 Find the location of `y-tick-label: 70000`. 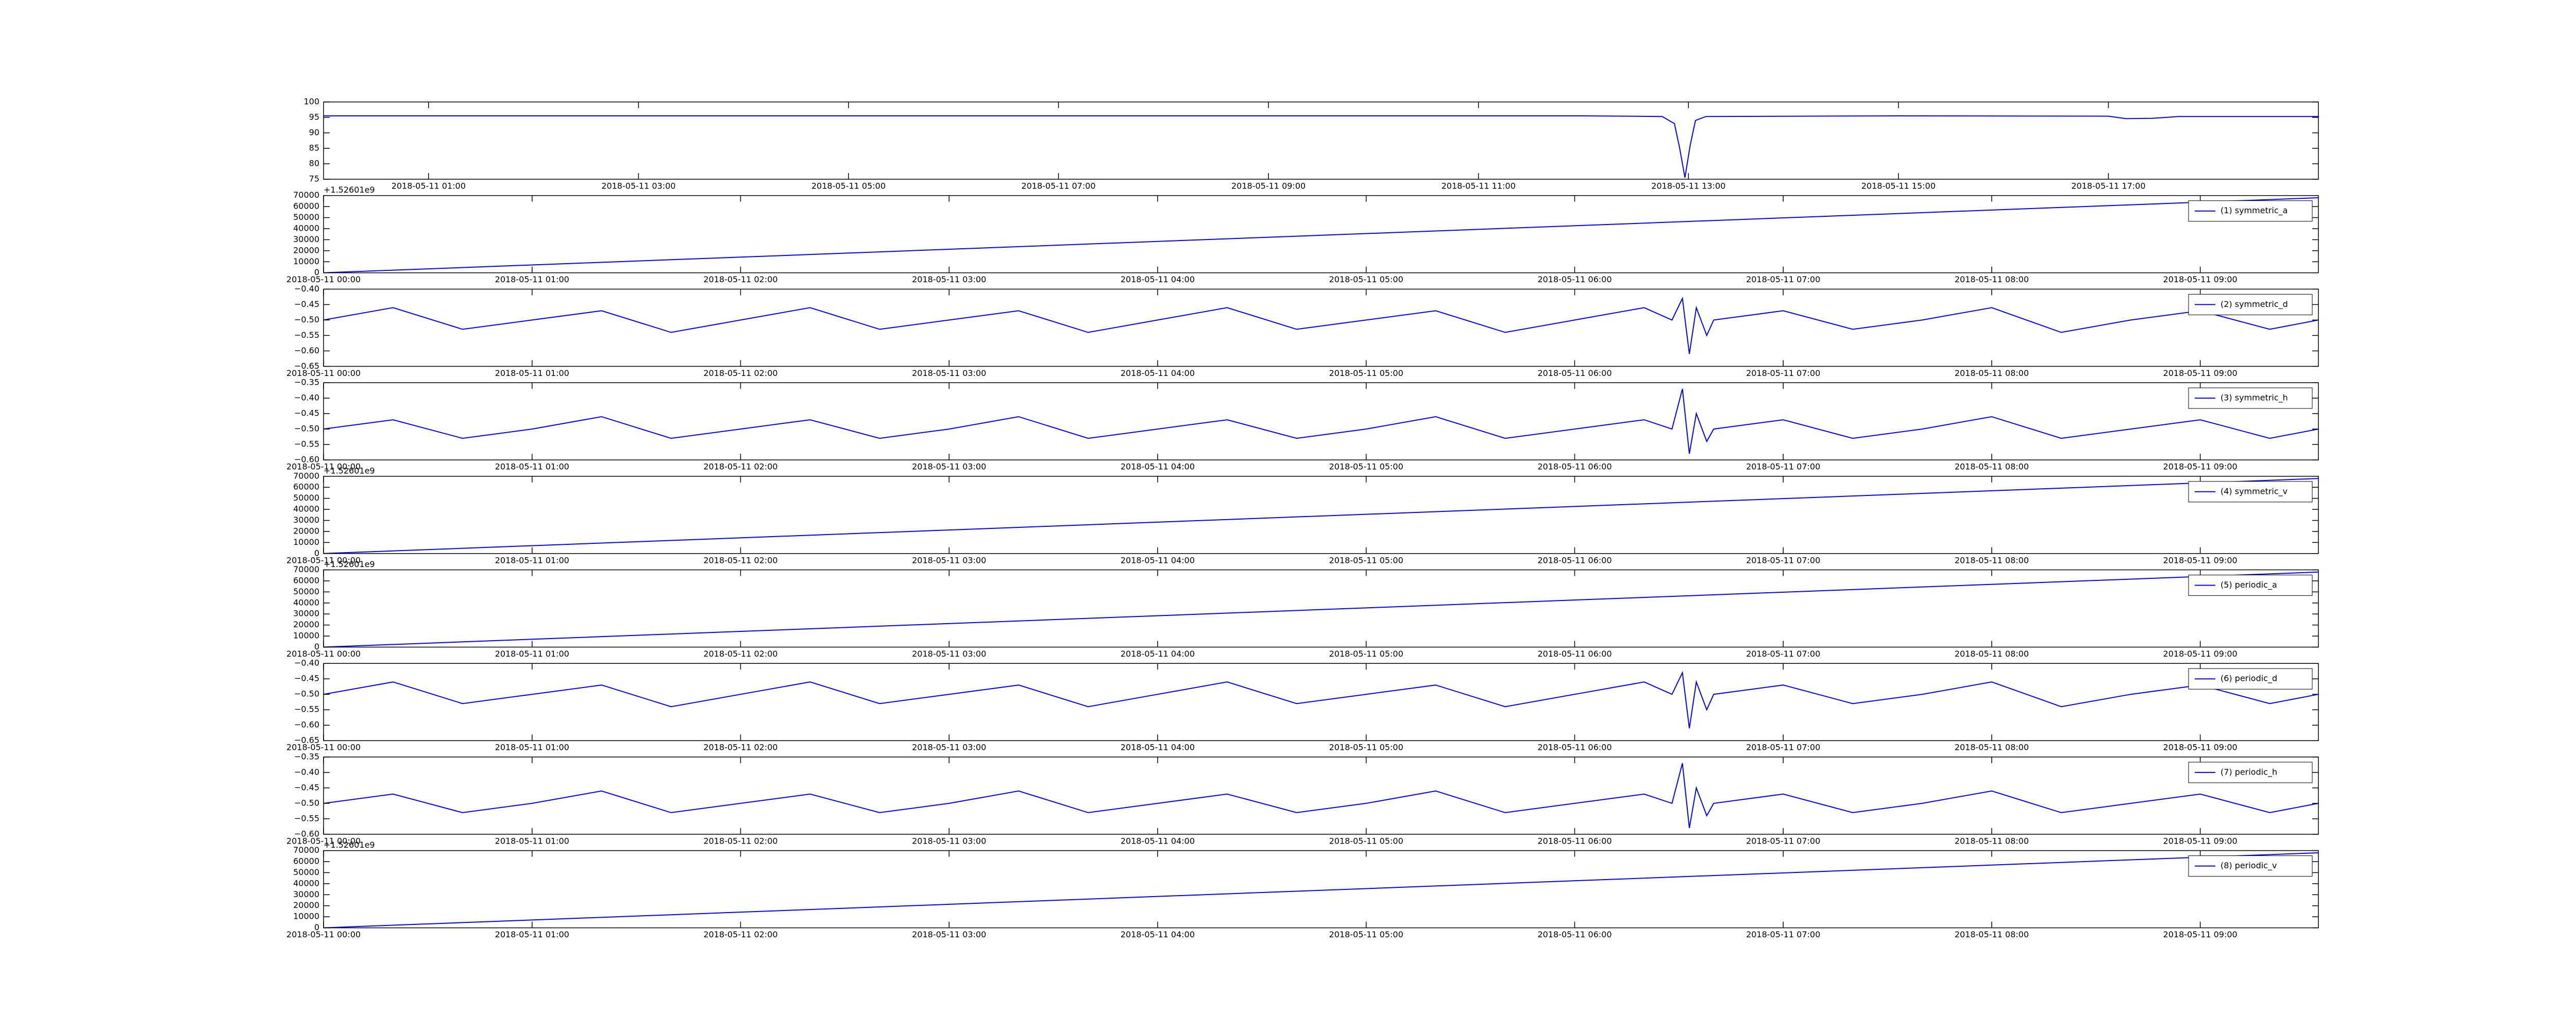

y-tick-label: 70000 is located at coordinates (306, 850).